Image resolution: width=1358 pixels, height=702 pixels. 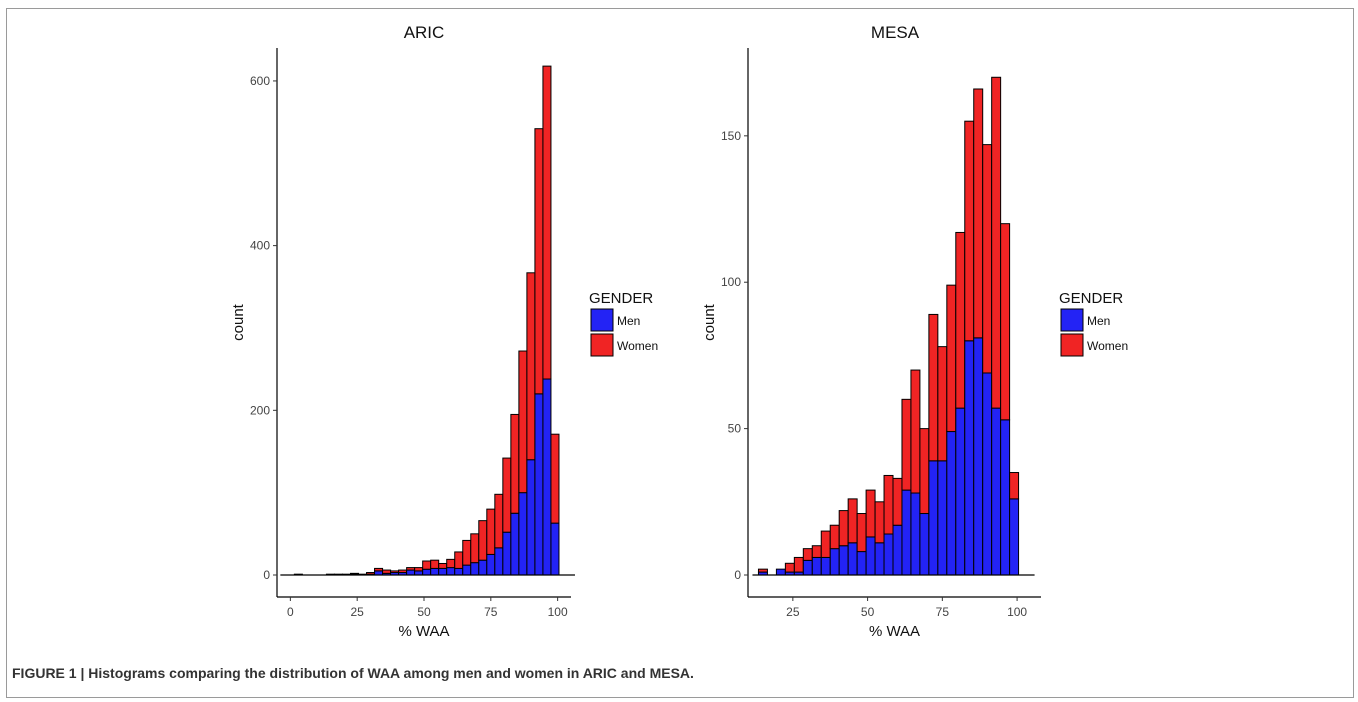 What do you see at coordinates (290, 612) in the screenshot?
I see `aric-x-tick-label: 0` at bounding box center [290, 612].